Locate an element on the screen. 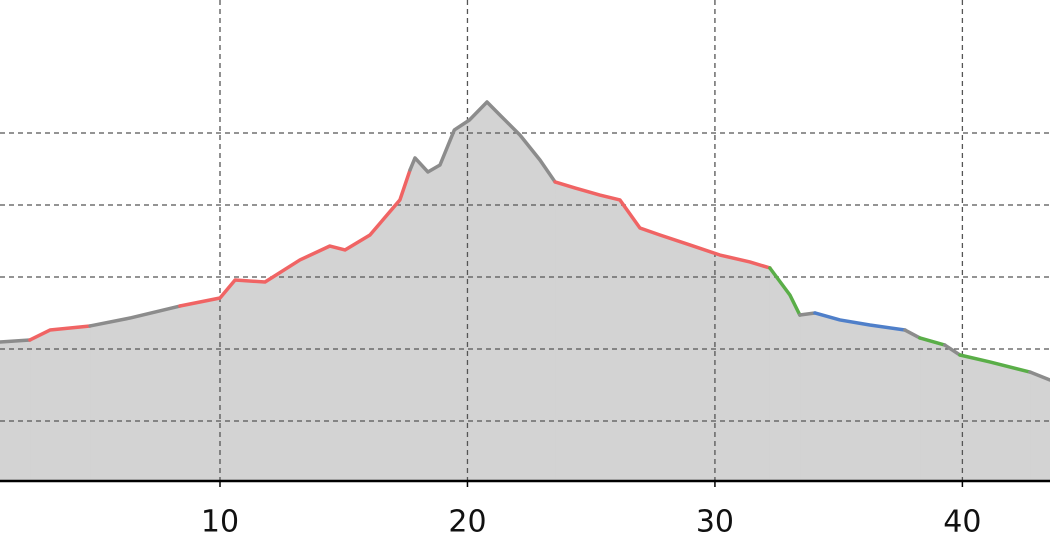  x-tick-label: 20 is located at coordinates (467, 522).